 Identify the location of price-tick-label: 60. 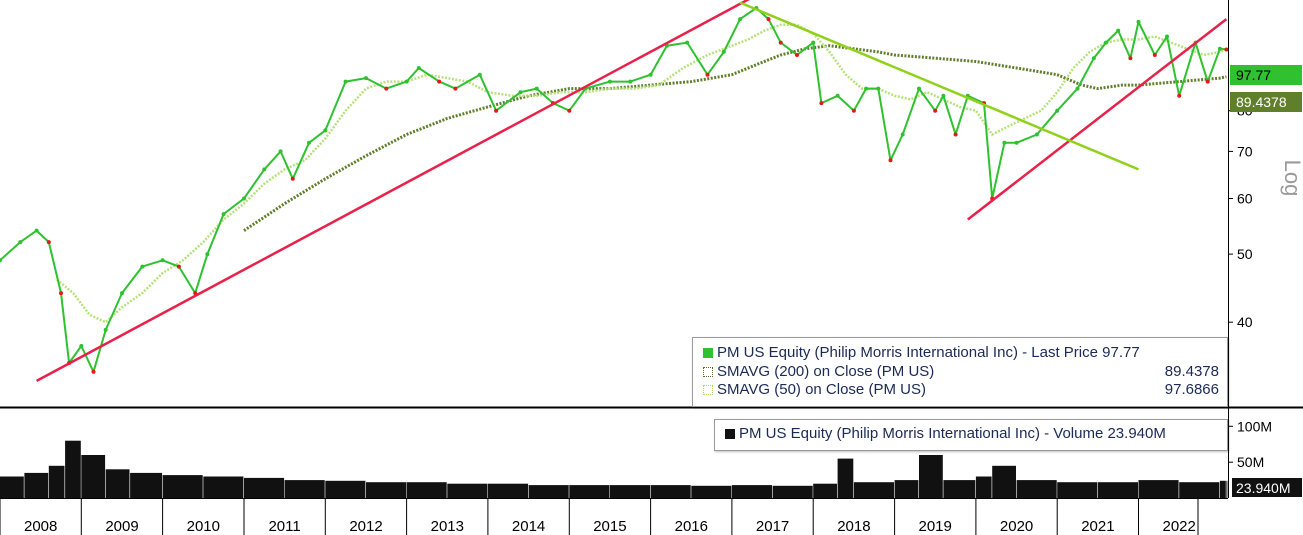
(1245, 199).